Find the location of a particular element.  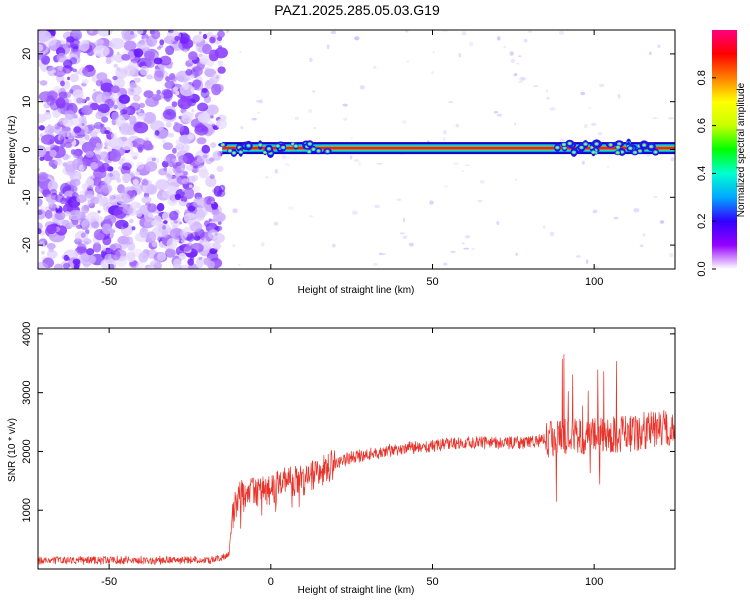

y-tick-label: 1000 is located at coordinates (27, 510).